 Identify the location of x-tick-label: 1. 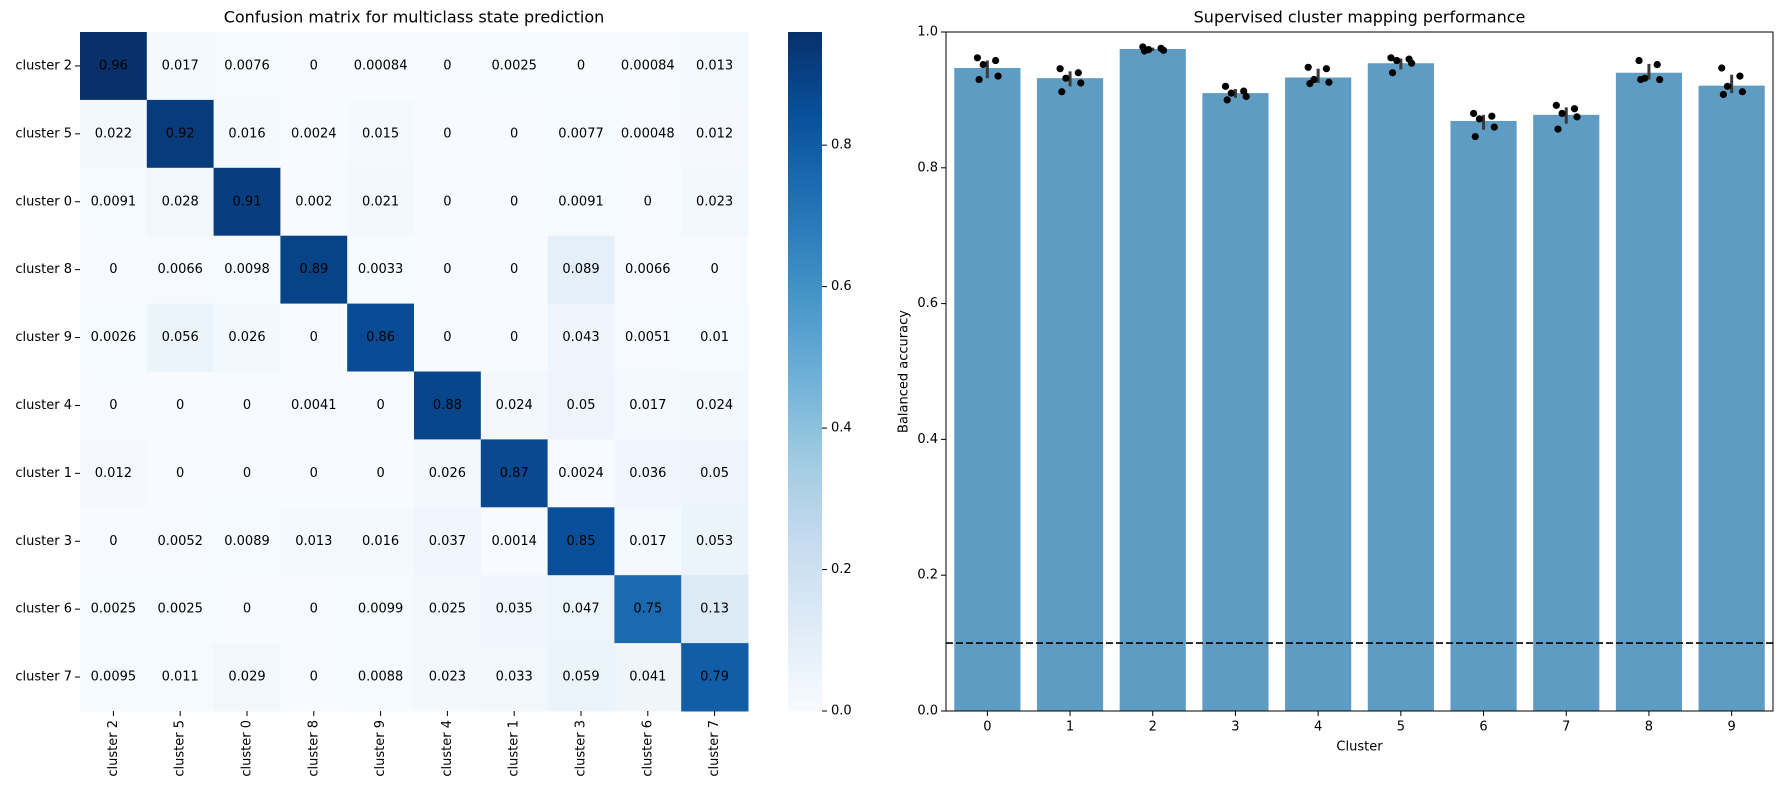
(1070, 727).